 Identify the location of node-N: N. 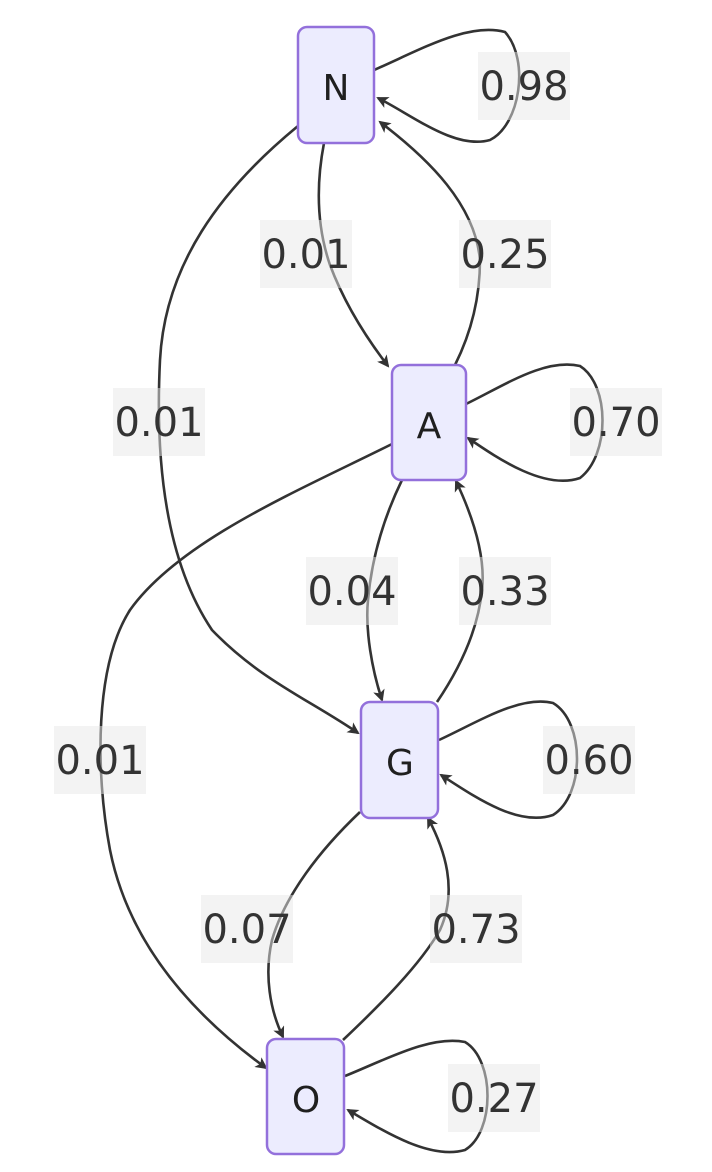
(336, 85).